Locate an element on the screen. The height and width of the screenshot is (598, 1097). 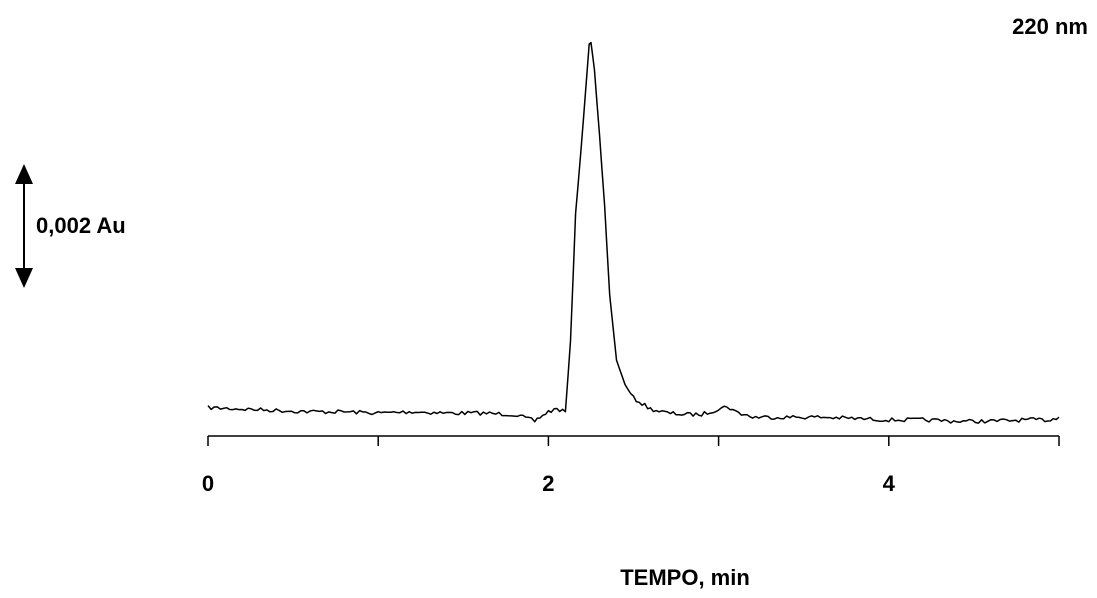
x-tick-label: 0 is located at coordinates (208, 483).